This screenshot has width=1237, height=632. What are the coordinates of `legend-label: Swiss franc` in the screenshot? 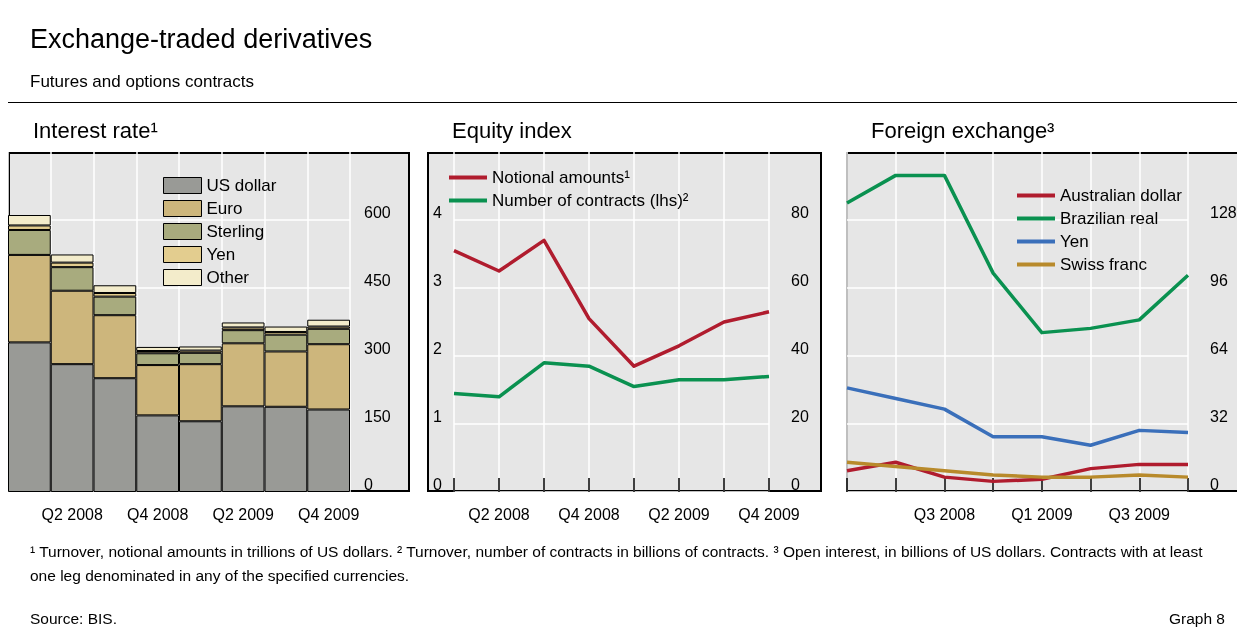 It's located at (1104, 264).